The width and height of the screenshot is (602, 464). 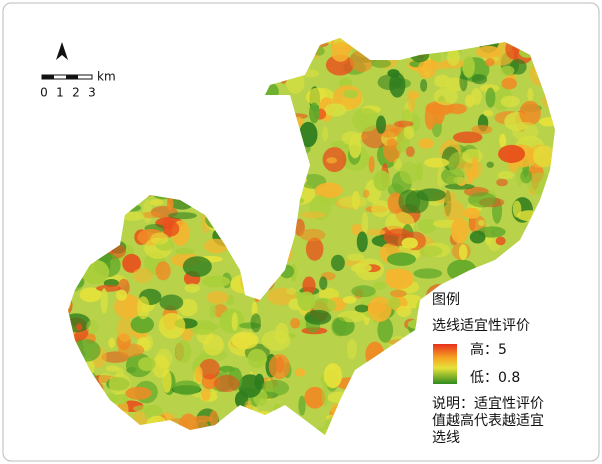 What do you see at coordinates (495, 378) in the screenshot?
I see `legend-low: 低：0.8` at bounding box center [495, 378].